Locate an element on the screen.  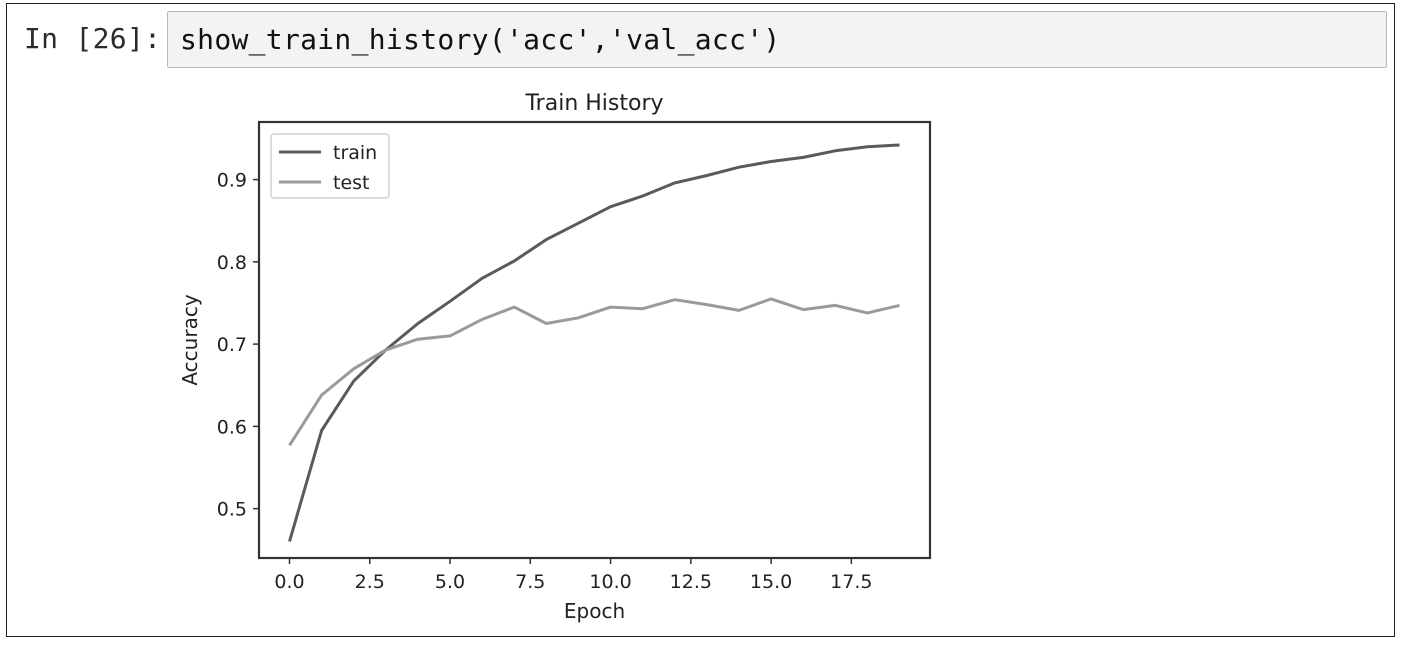
y-tick-label: 0.9 is located at coordinates (232, 181).